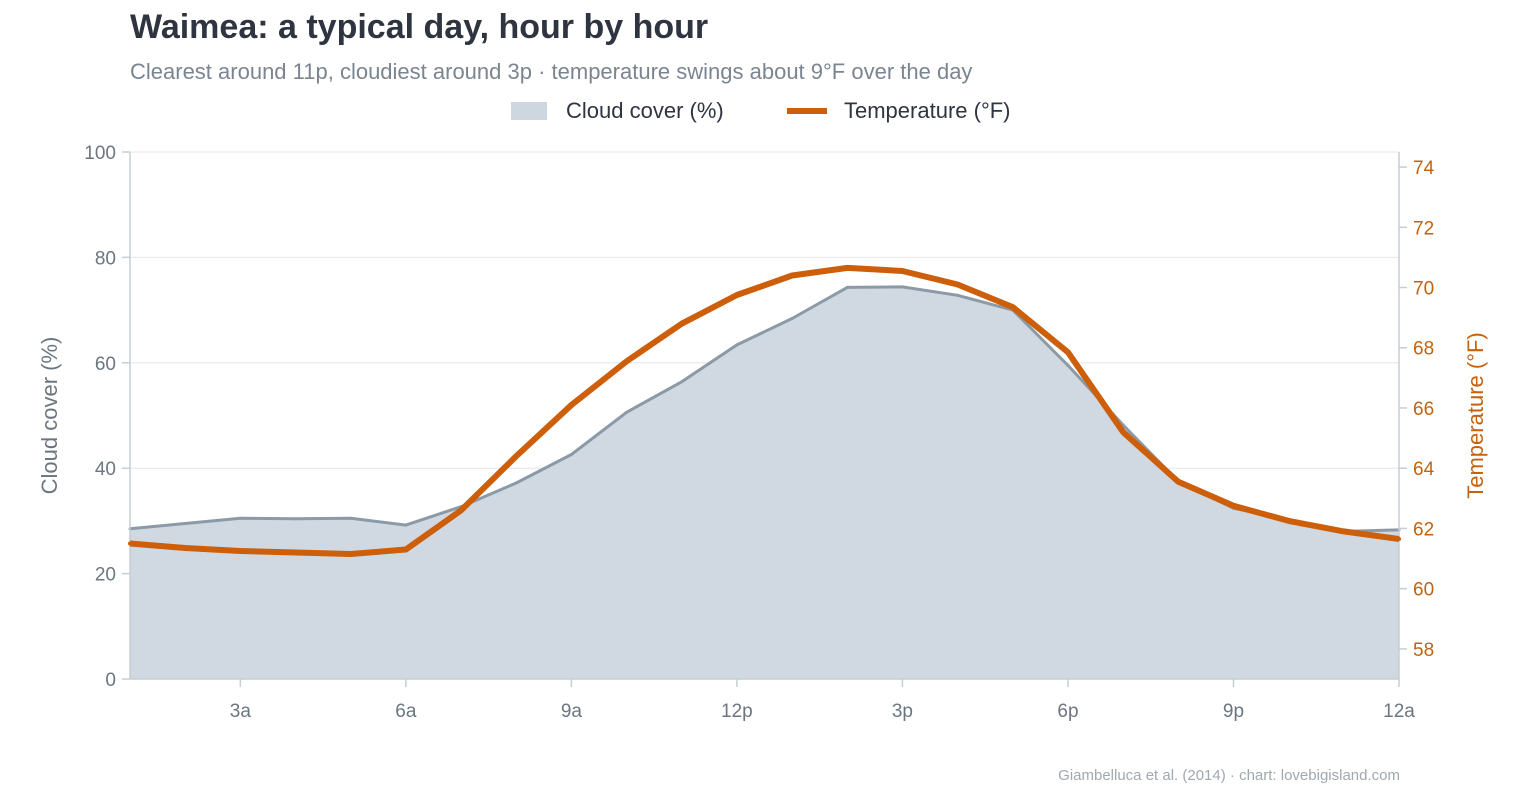 The height and width of the screenshot is (799, 1530). Describe the element at coordinates (737, 711) in the screenshot. I see `x-tick-label-12p: 12p` at that location.